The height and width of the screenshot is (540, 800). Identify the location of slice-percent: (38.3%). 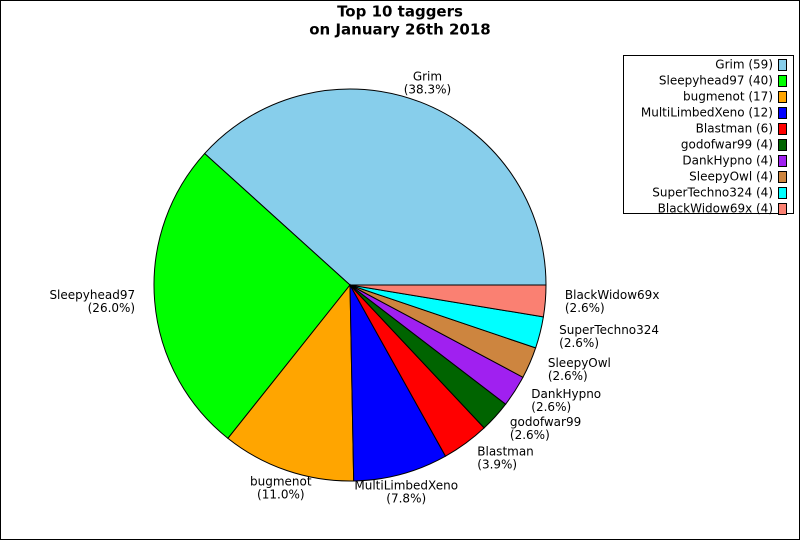
(427, 89).